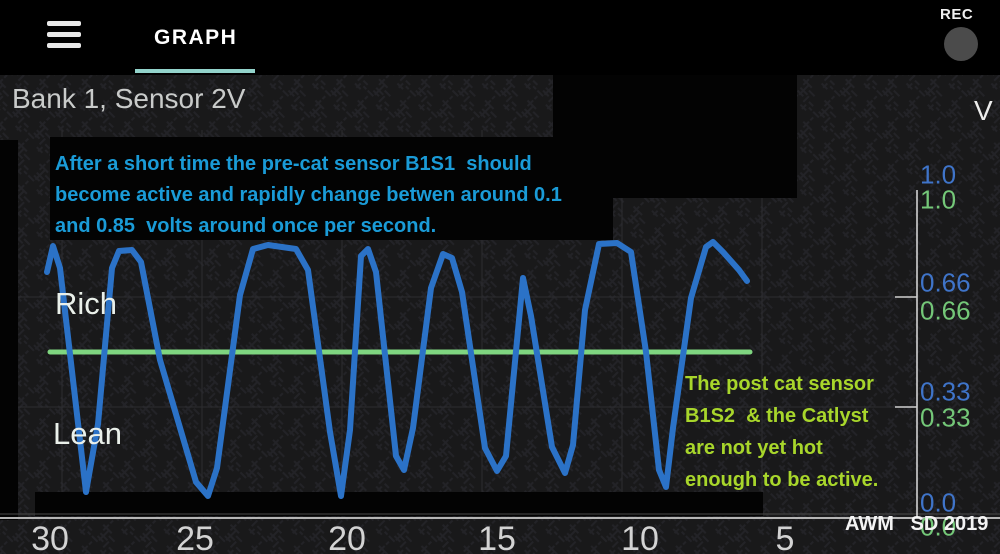 The height and width of the screenshot is (554, 1000). What do you see at coordinates (246, 226) in the screenshot?
I see `annotation-line: and 0.85 volts around once per second.` at bounding box center [246, 226].